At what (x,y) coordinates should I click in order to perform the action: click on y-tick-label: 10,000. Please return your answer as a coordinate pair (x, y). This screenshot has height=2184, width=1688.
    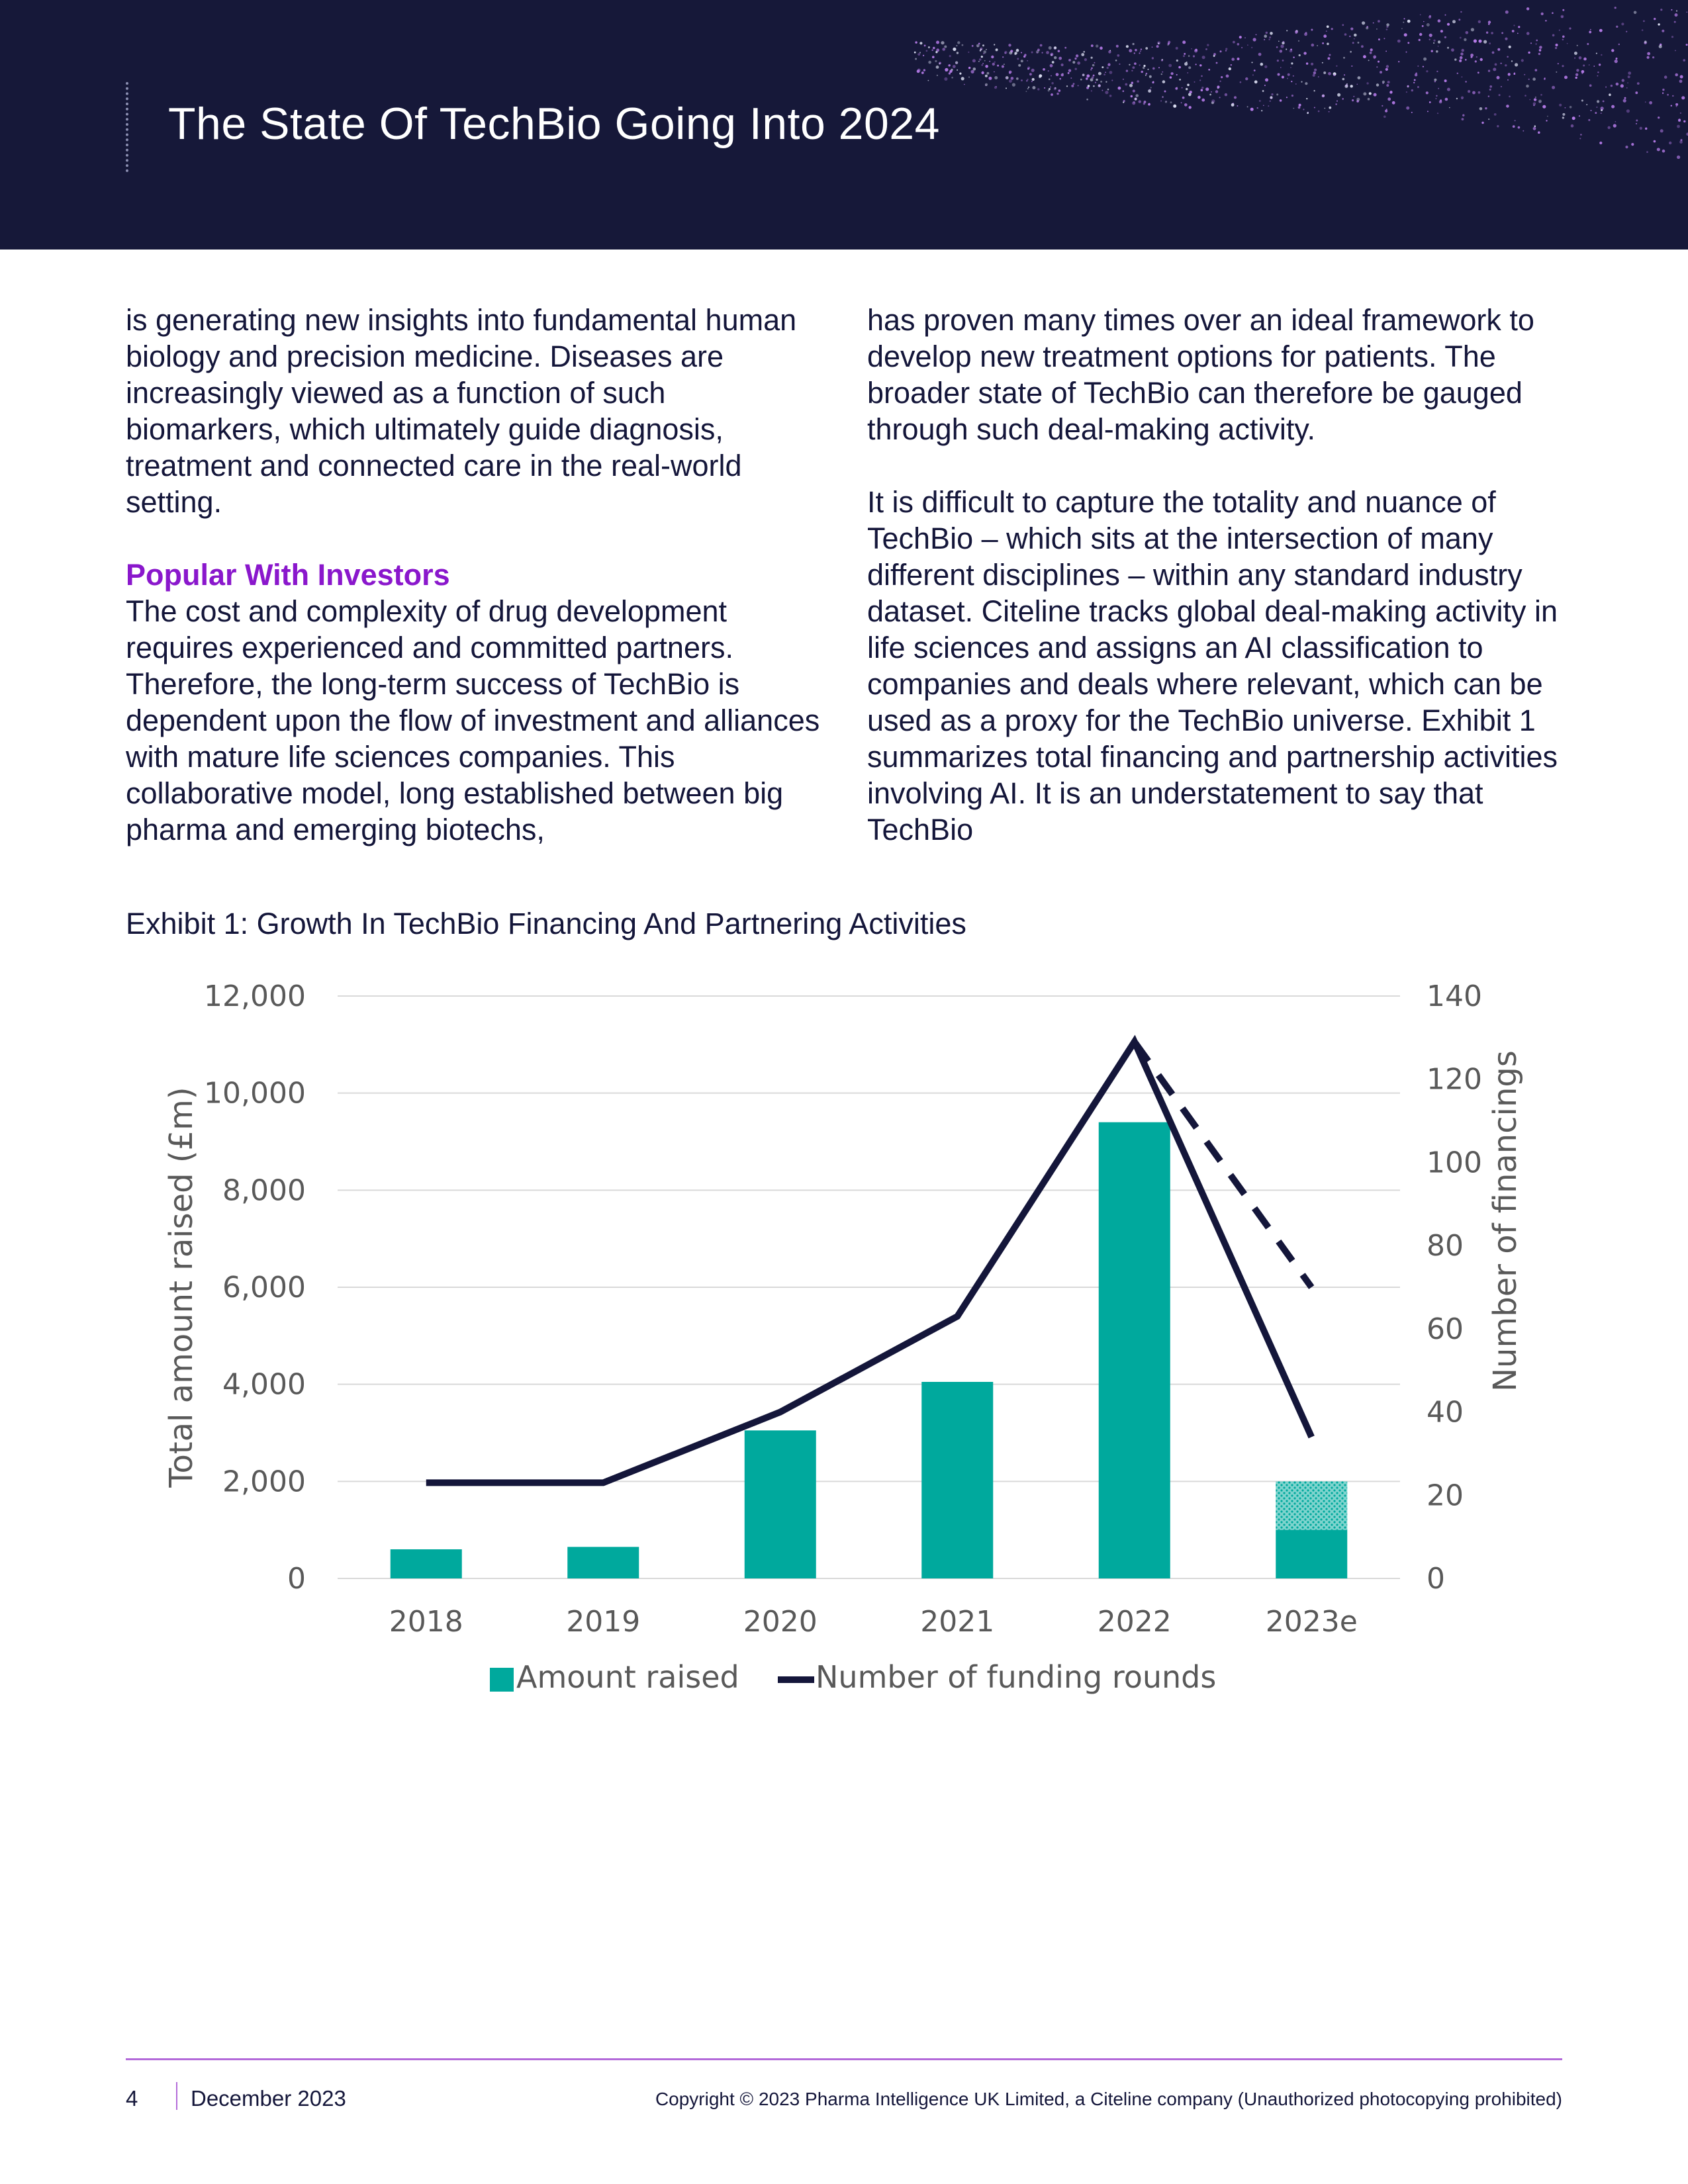
    Looking at the image, I should click on (255, 1094).